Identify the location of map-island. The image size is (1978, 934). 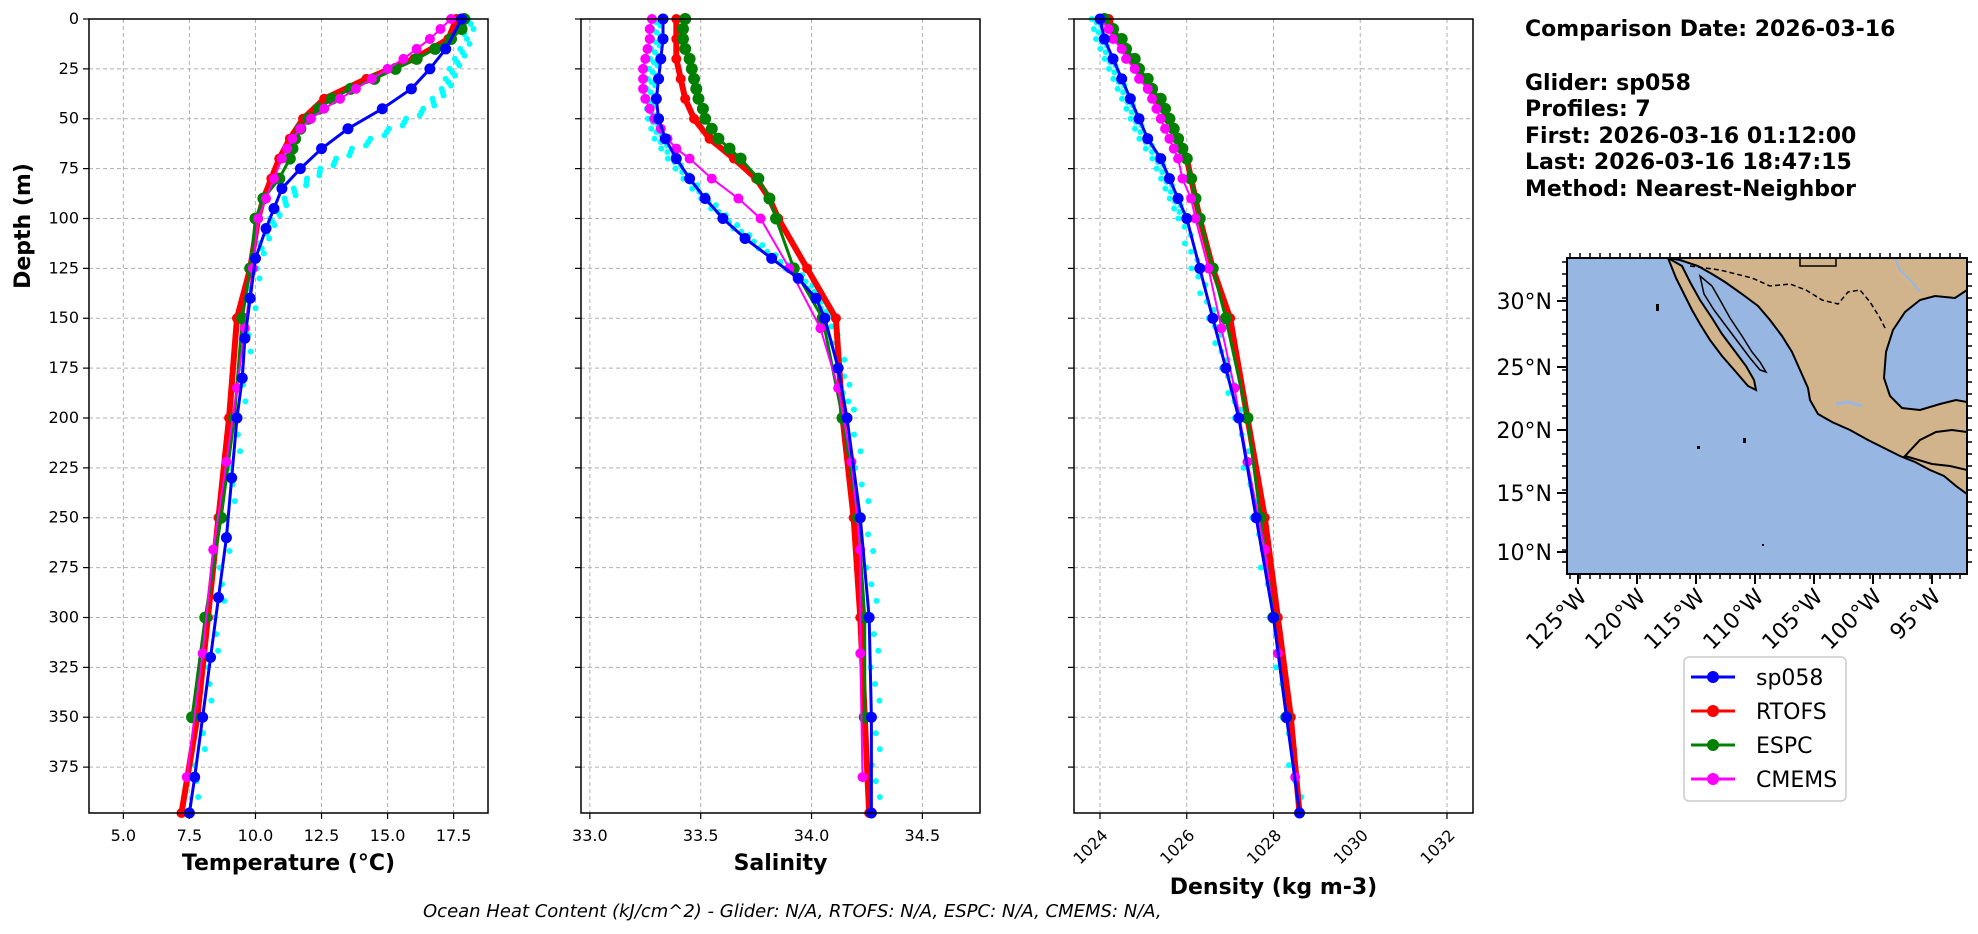
(1698, 447).